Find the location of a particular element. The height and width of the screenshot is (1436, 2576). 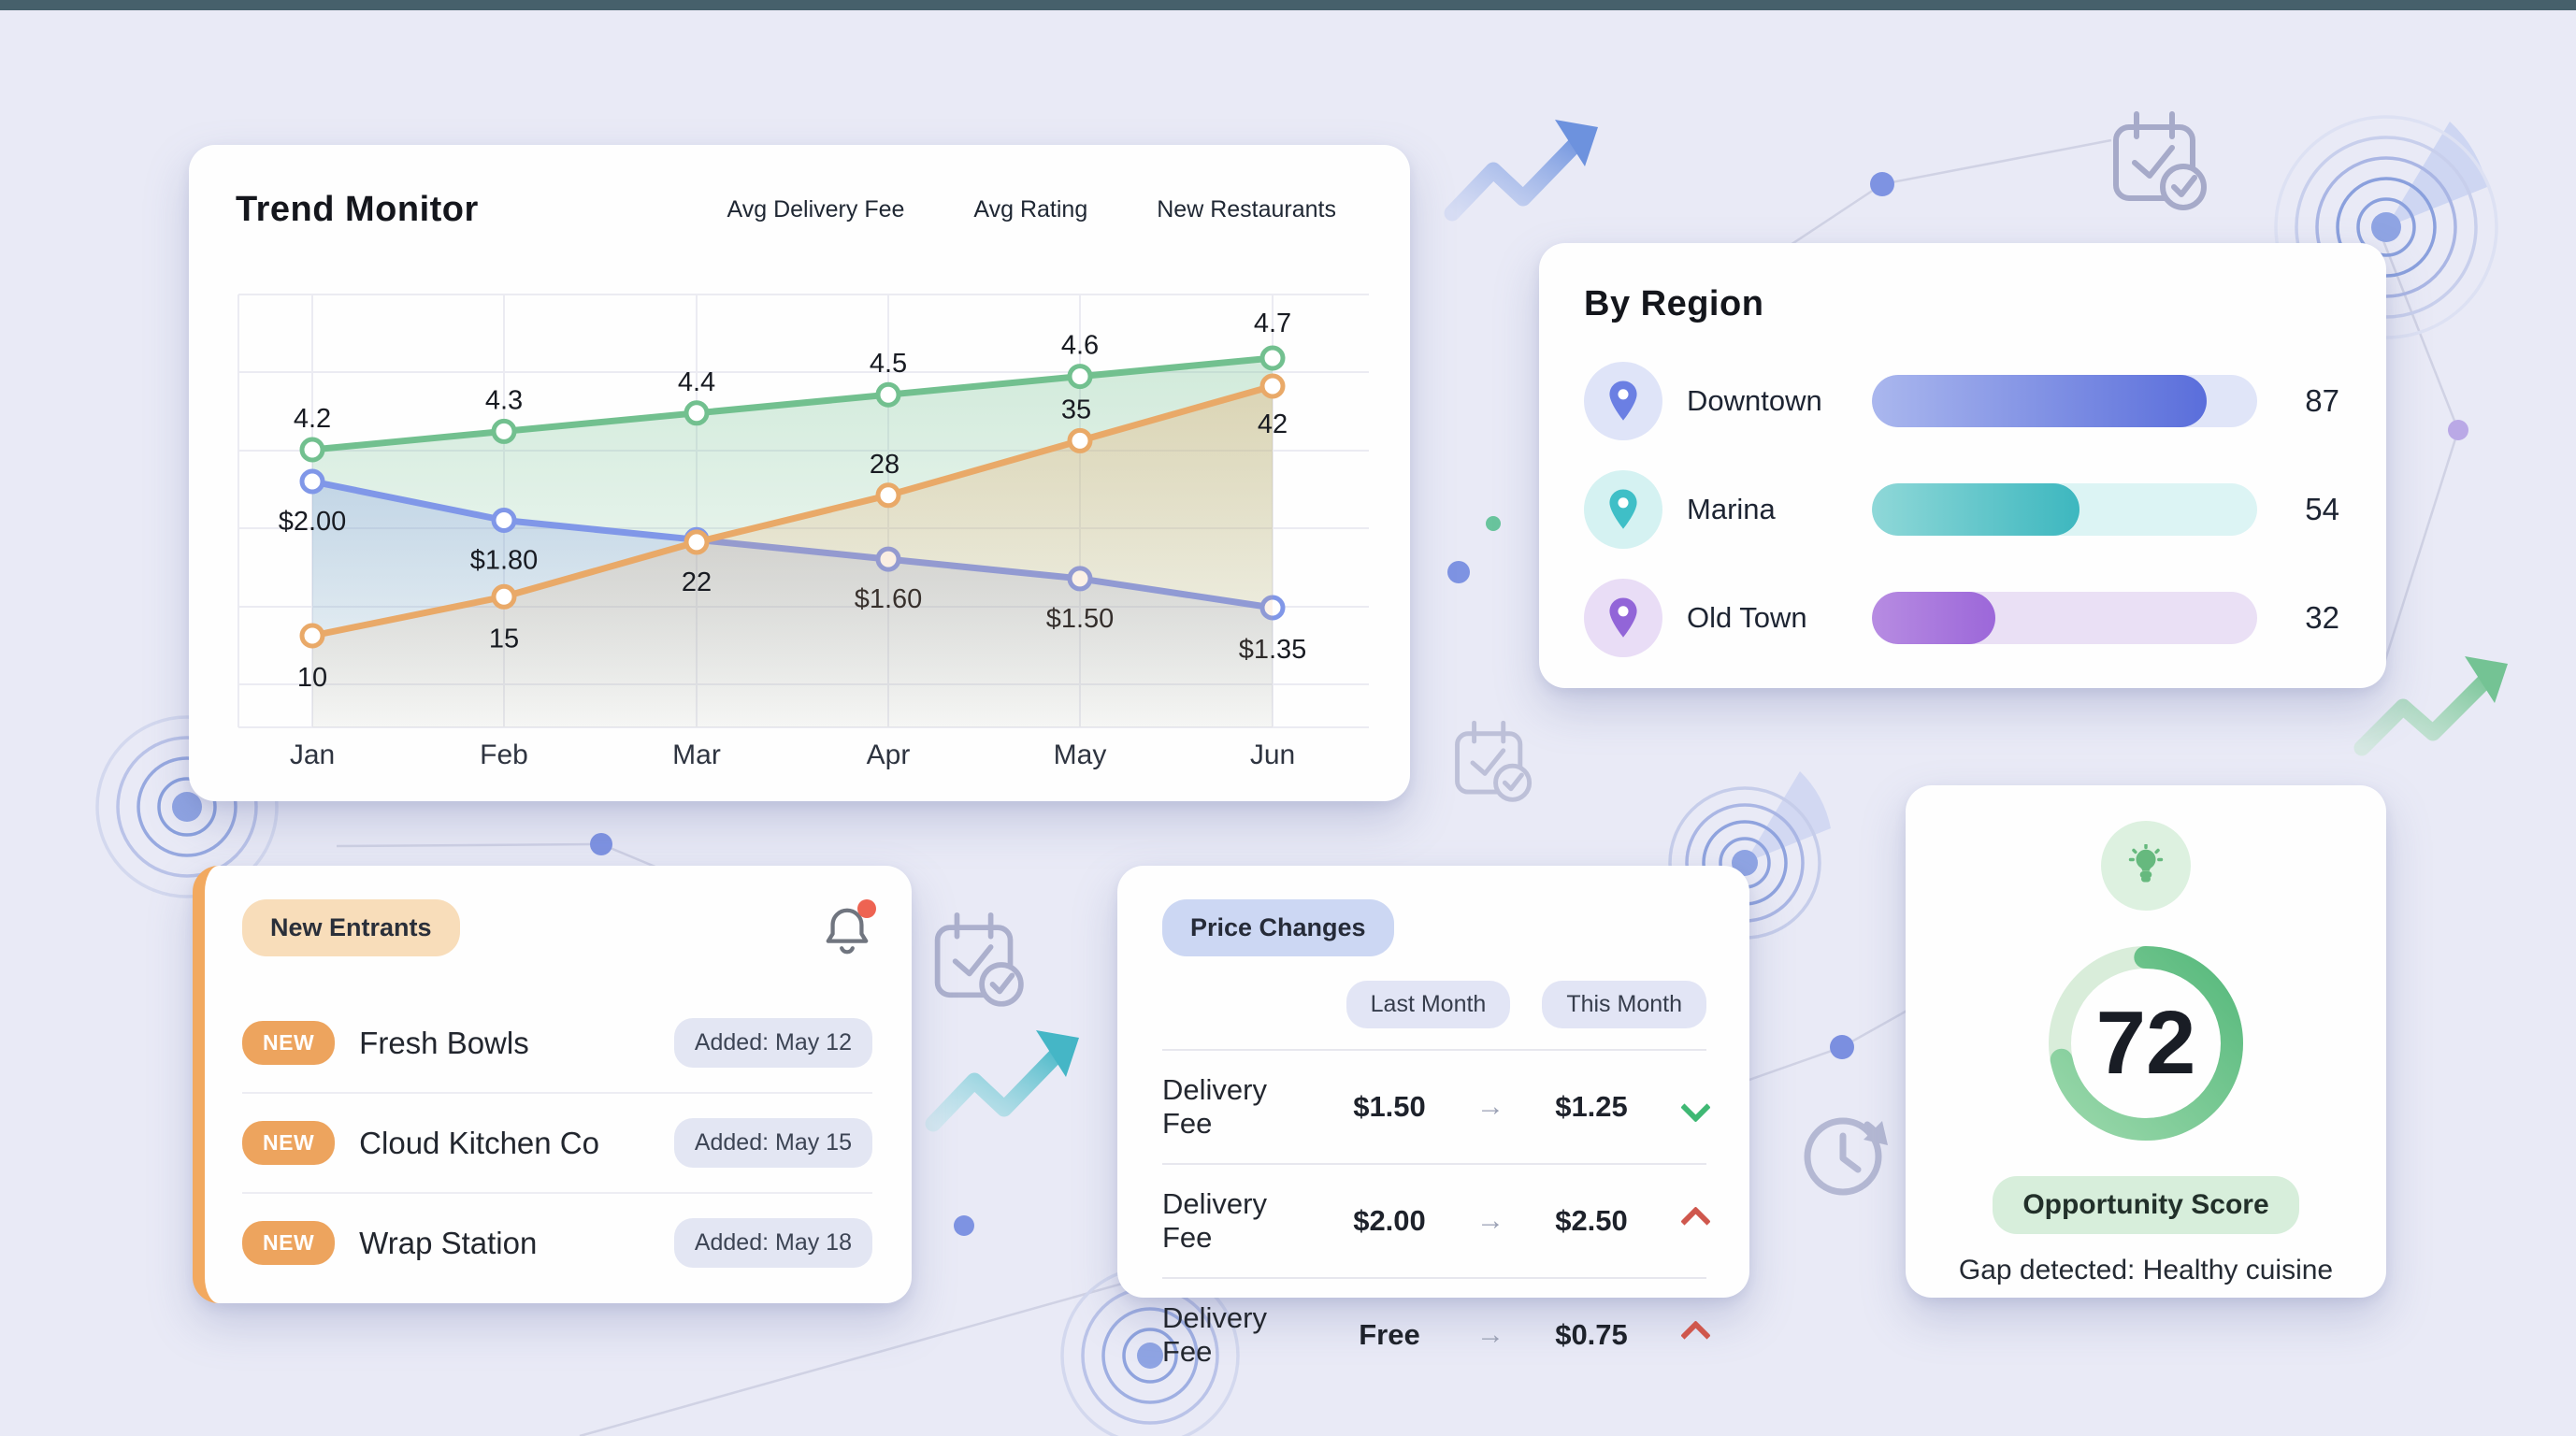

table-row: Delivery Fee $2.00 → $2.50 is located at coordinates (1437, 1222).